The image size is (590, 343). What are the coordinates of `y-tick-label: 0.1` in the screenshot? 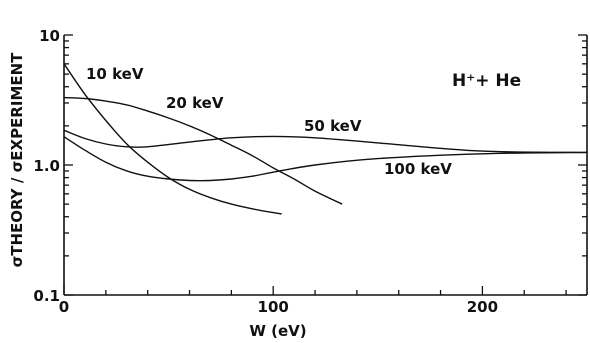 It's located at (46, 296).